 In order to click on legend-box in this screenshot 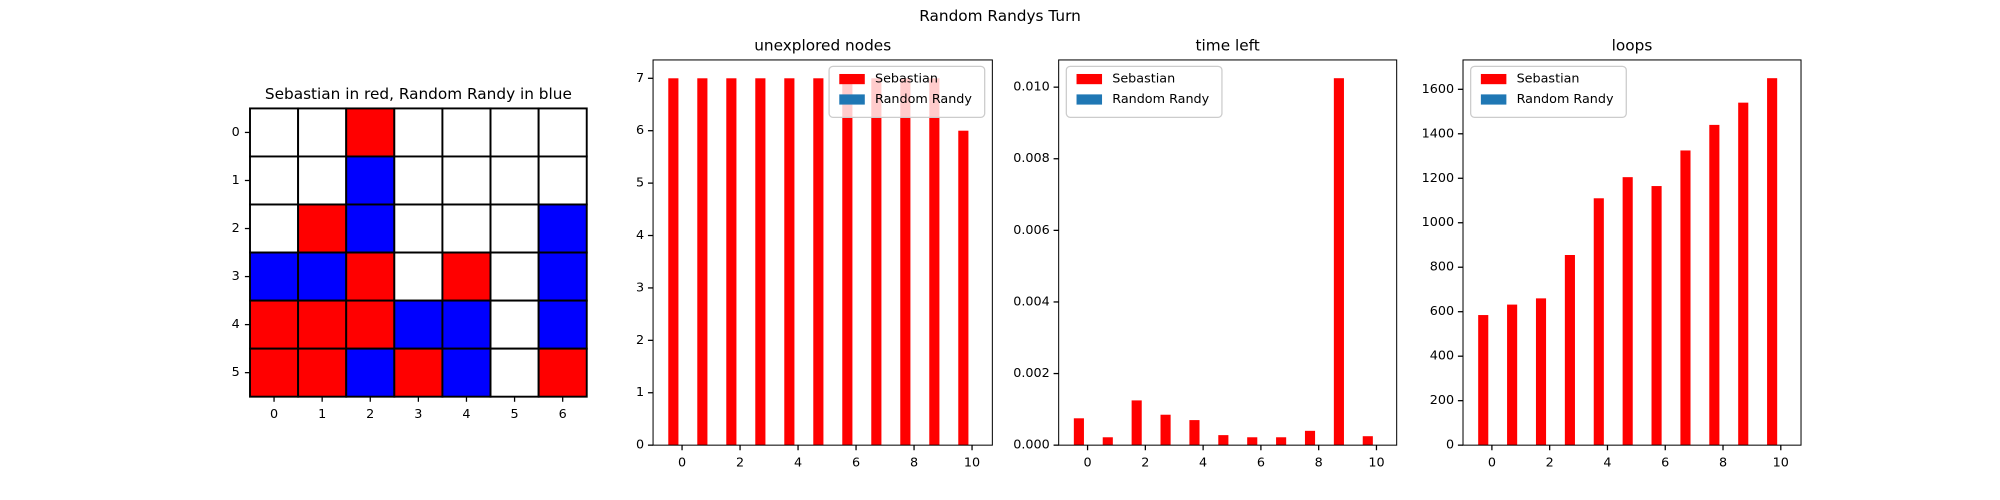, I will do `click(1144, 91)`.